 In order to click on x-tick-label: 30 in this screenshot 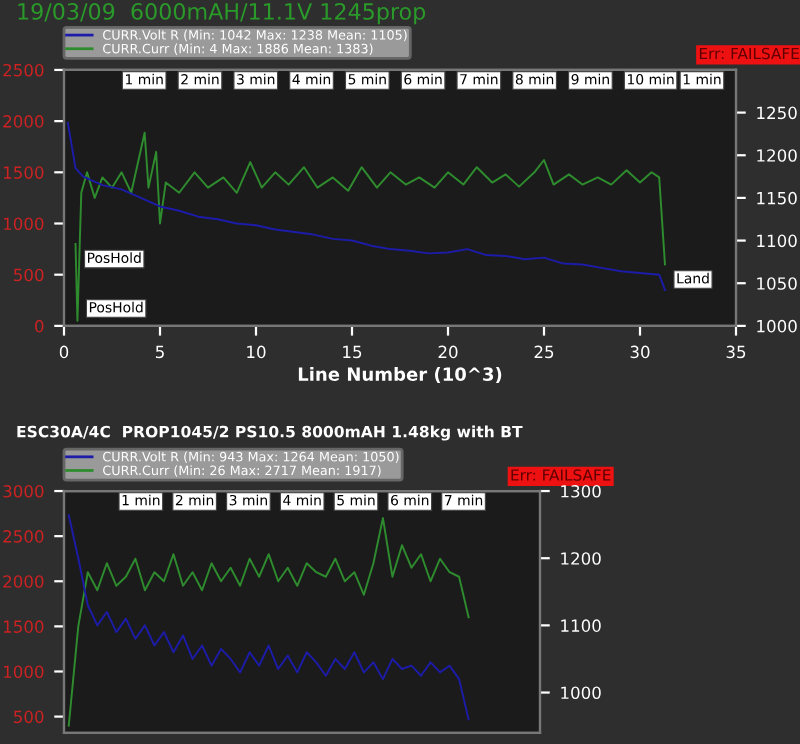, I will do `click(640, 352)`.